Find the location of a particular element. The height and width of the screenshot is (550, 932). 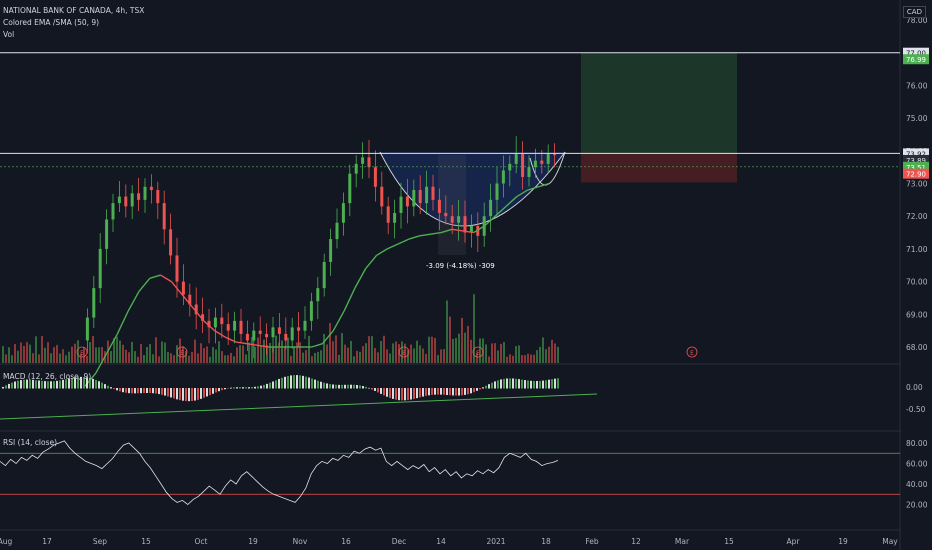

measure-label: -3.09 (-4.18%) -309 is located at coordinates (460, 266).